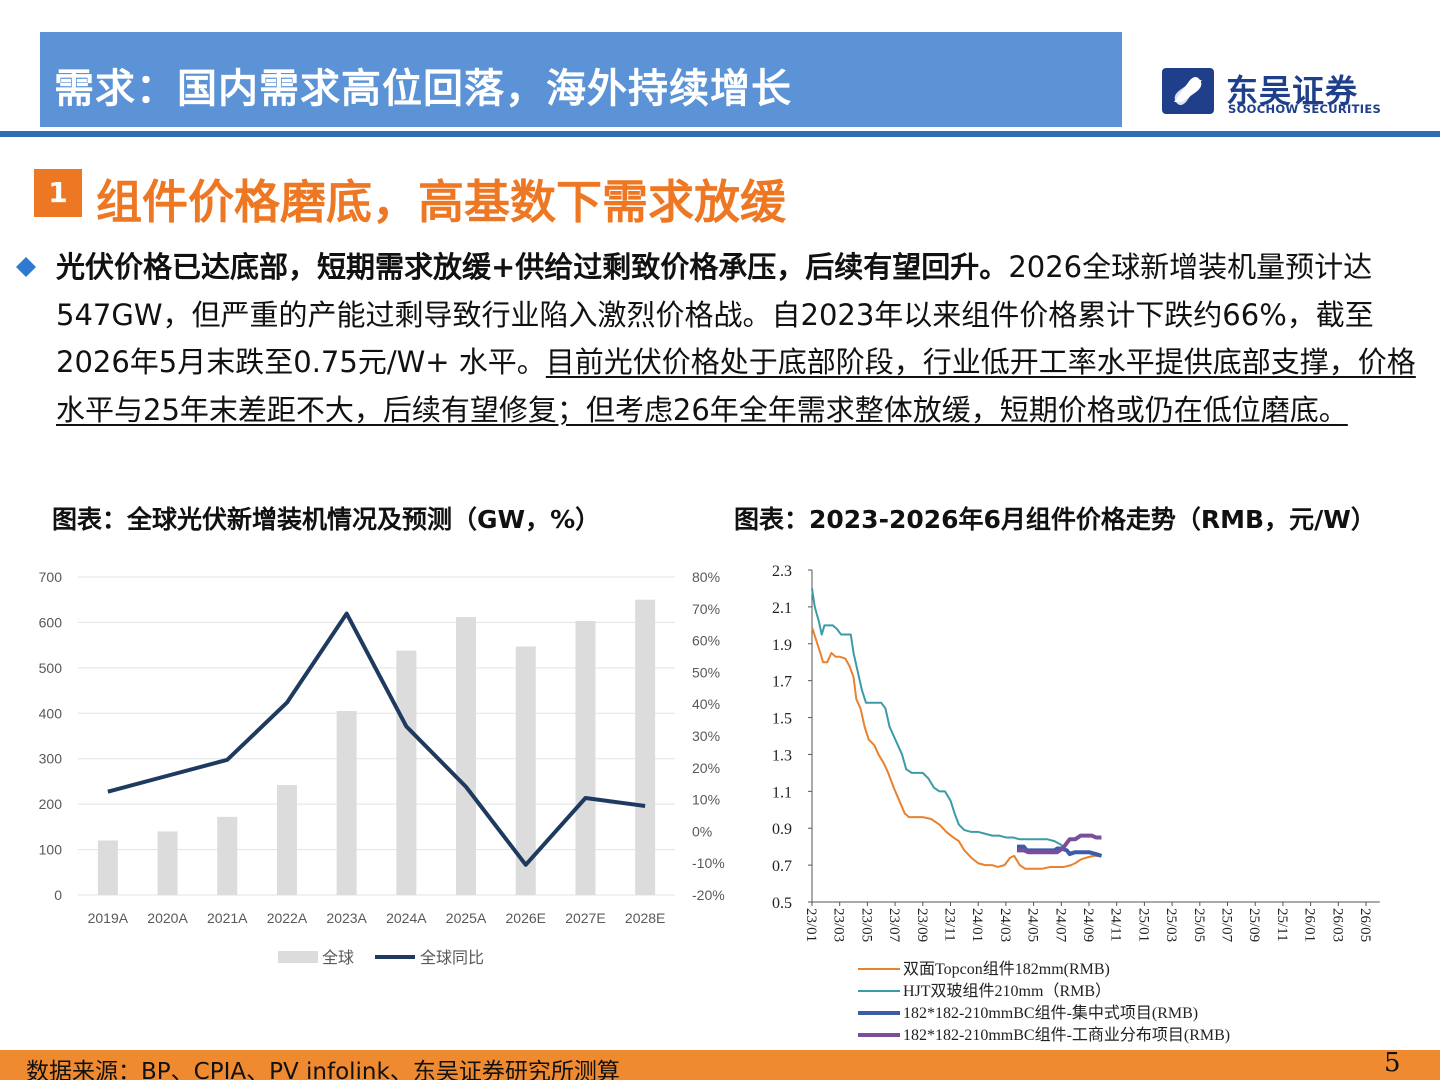 Image resolution: width=1440 pixels, height=1080 pixels. I want to click on y2-tick-label: 20%, so click(706, 768).